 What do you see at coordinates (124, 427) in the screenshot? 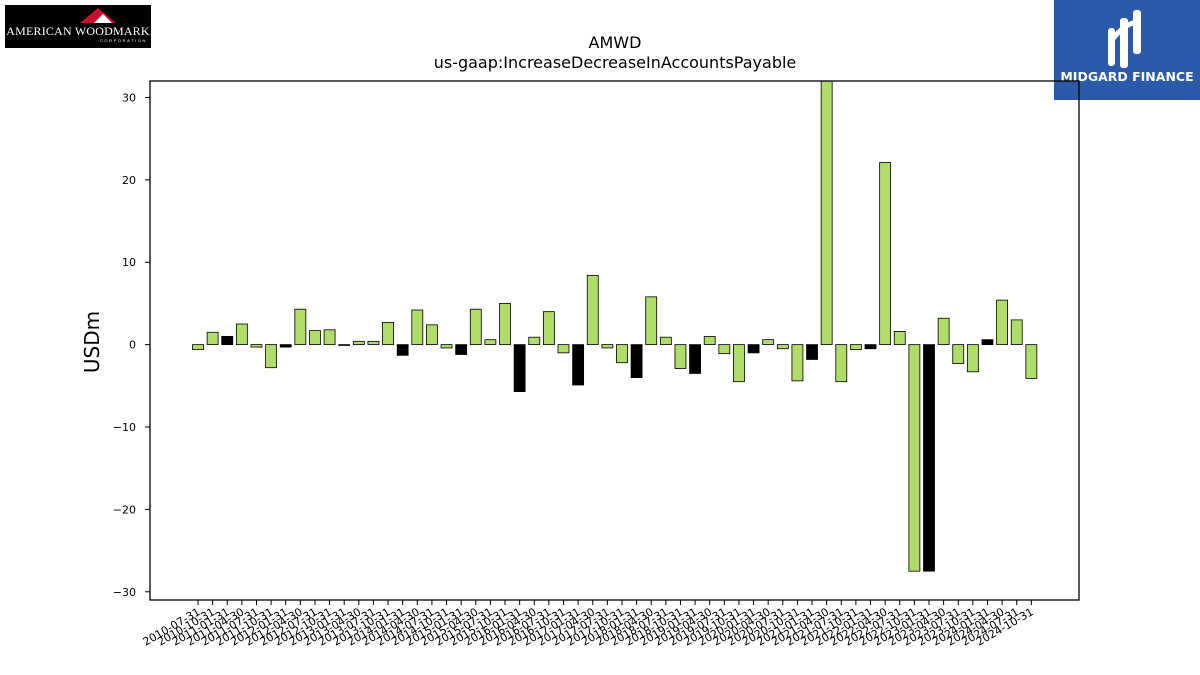
I see `y-tick-label: −10` at bounding box center [124, 427].